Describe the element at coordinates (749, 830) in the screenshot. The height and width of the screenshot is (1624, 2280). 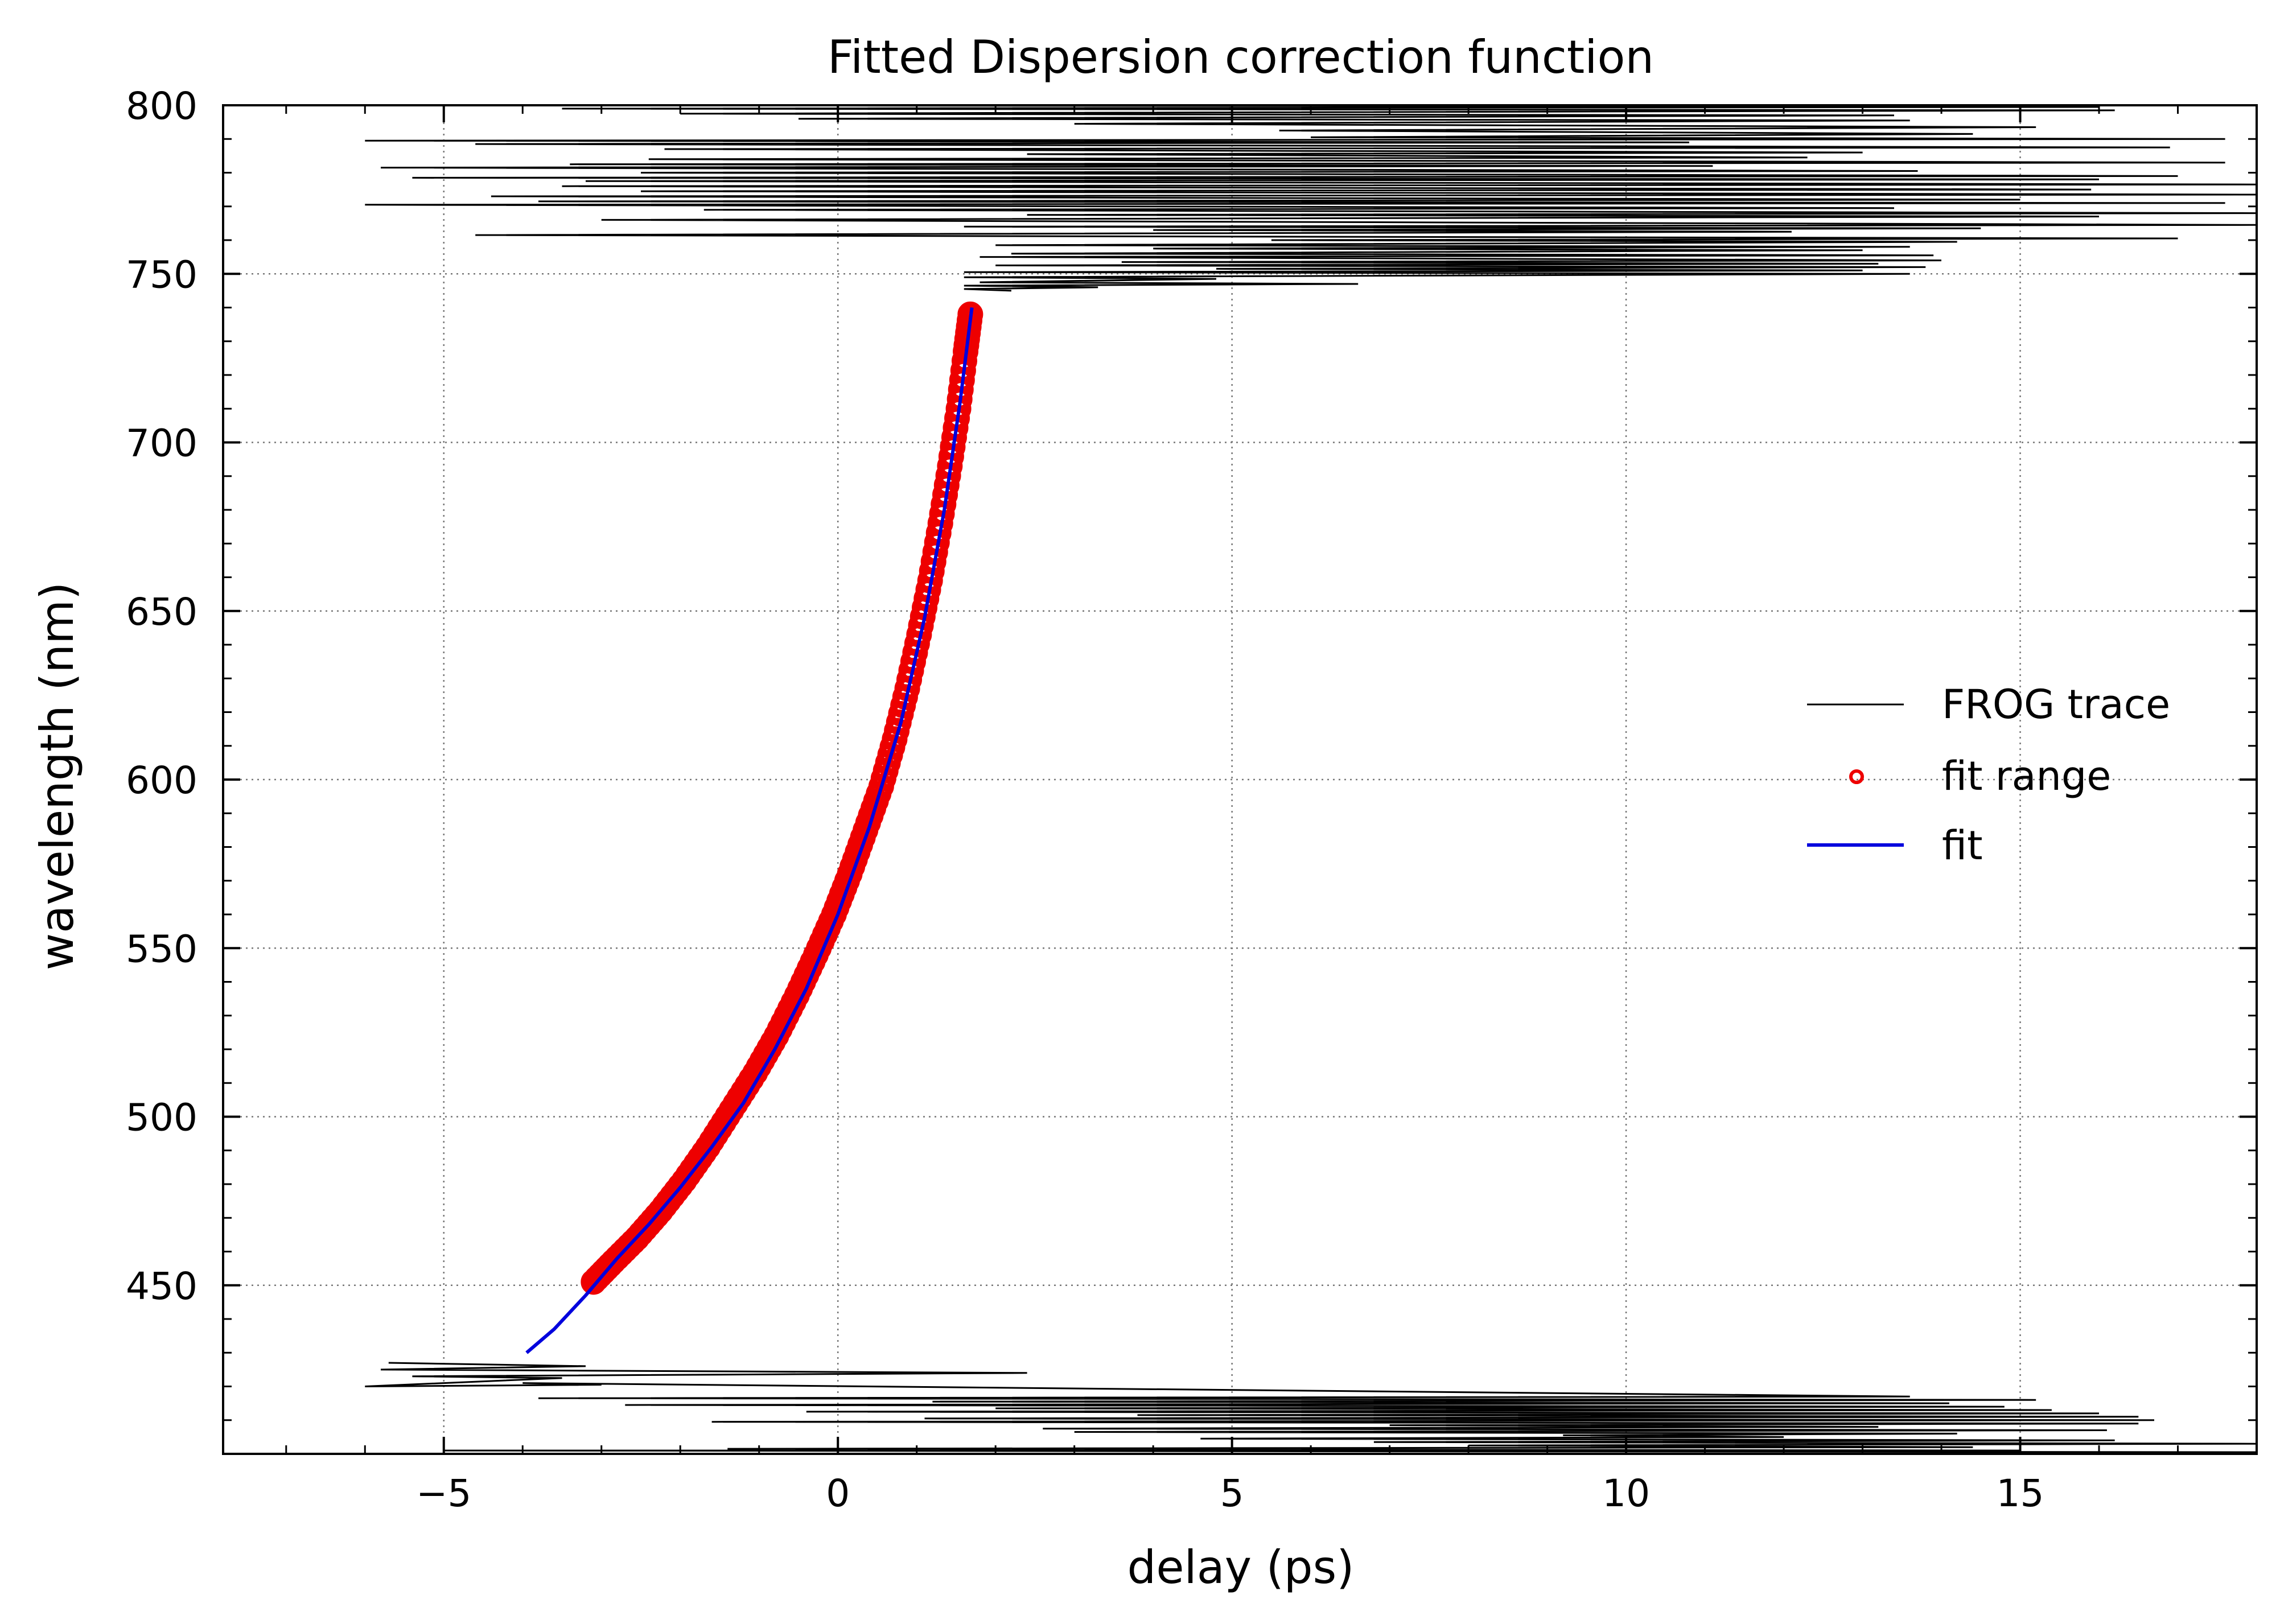
I see `fit-line` at that location.